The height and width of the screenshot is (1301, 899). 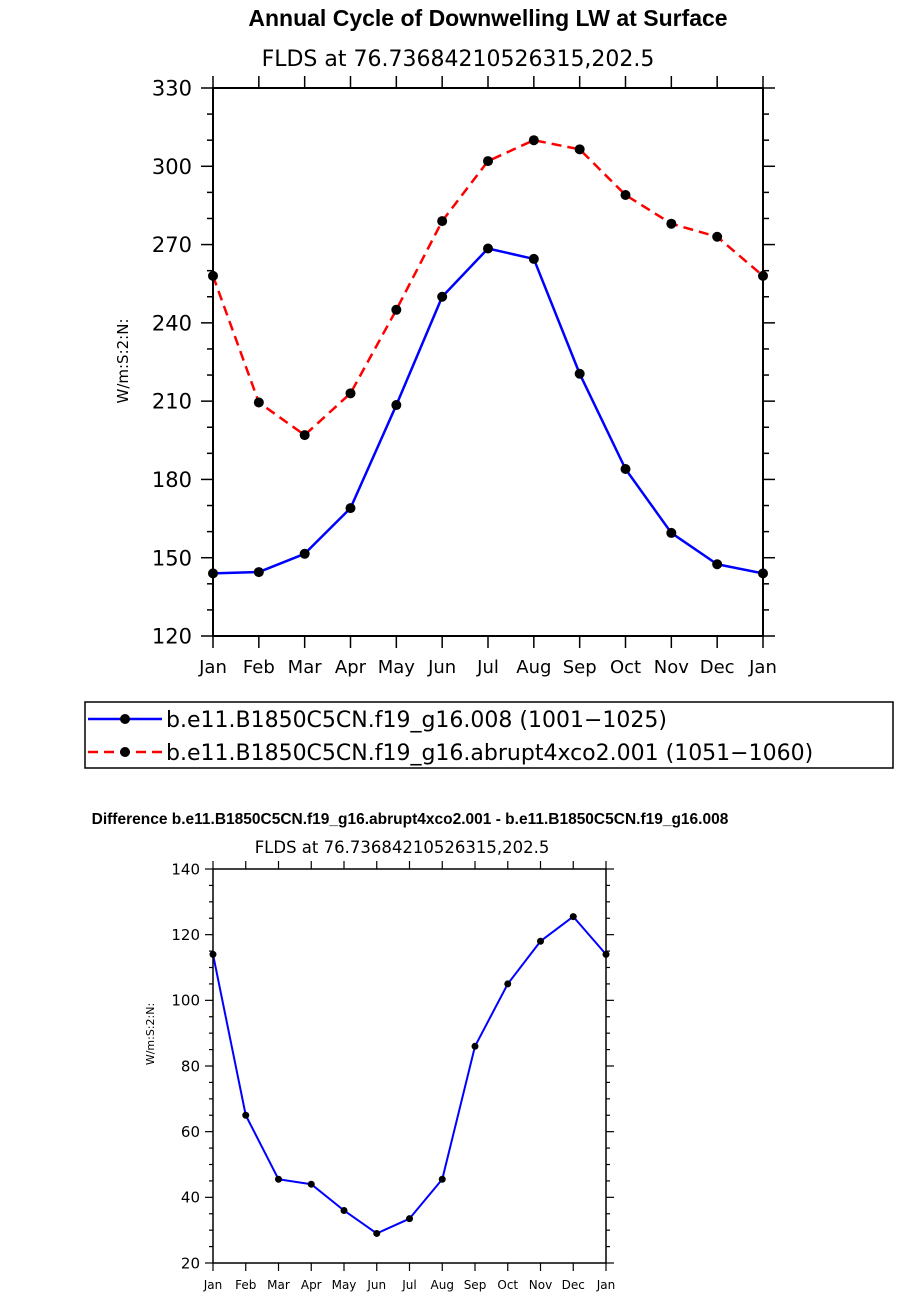 What do you see at coordinates (172, 245) in the screenshot?
I see `y-tick-label: 270` at bounding box center [172, 245].